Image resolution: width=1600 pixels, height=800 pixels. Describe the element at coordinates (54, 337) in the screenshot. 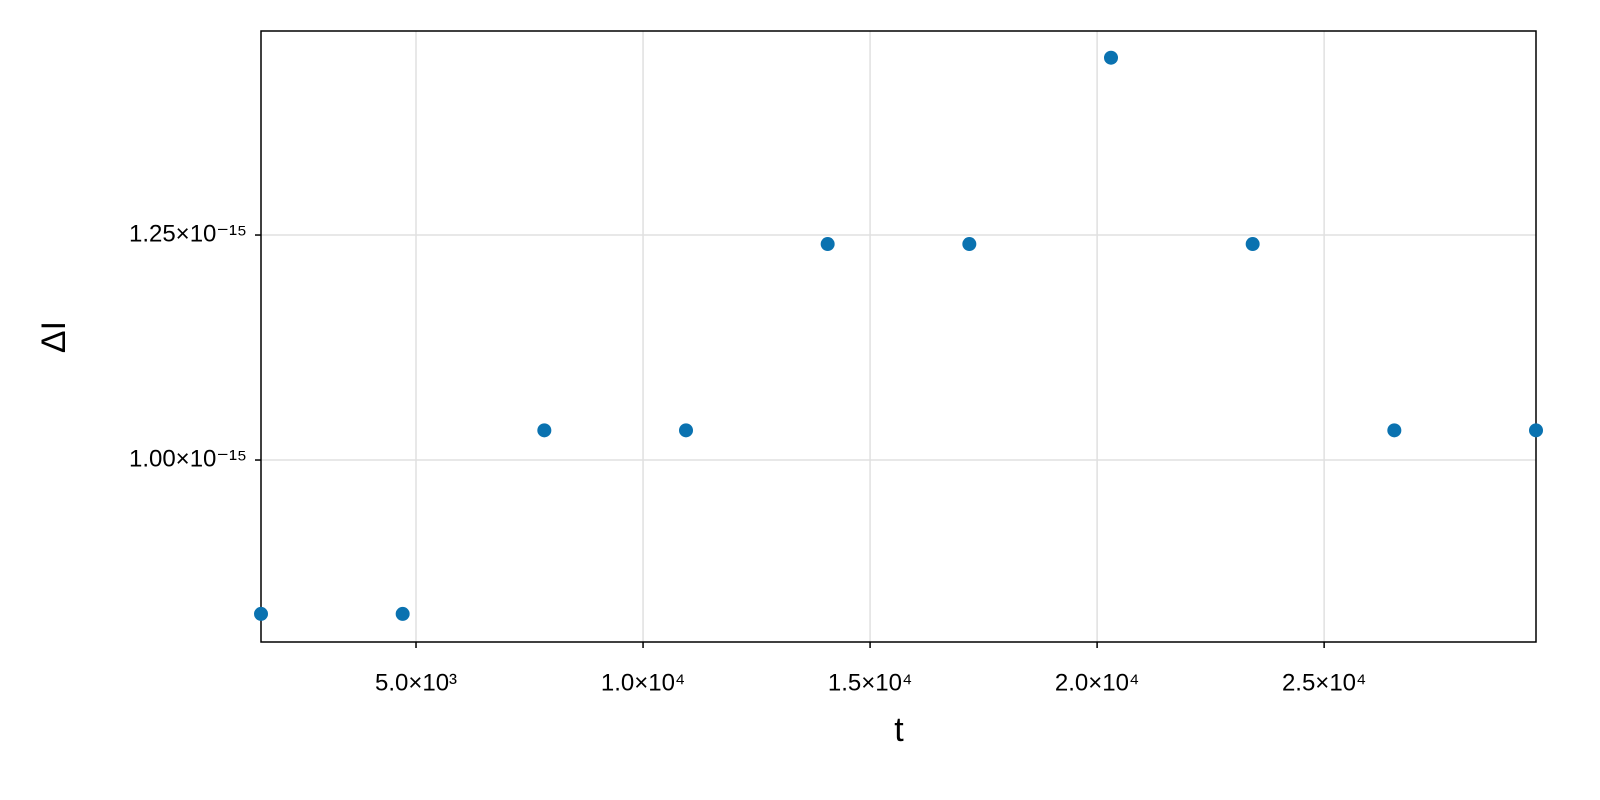

I see `y-axis-label: ΔI` at that location.